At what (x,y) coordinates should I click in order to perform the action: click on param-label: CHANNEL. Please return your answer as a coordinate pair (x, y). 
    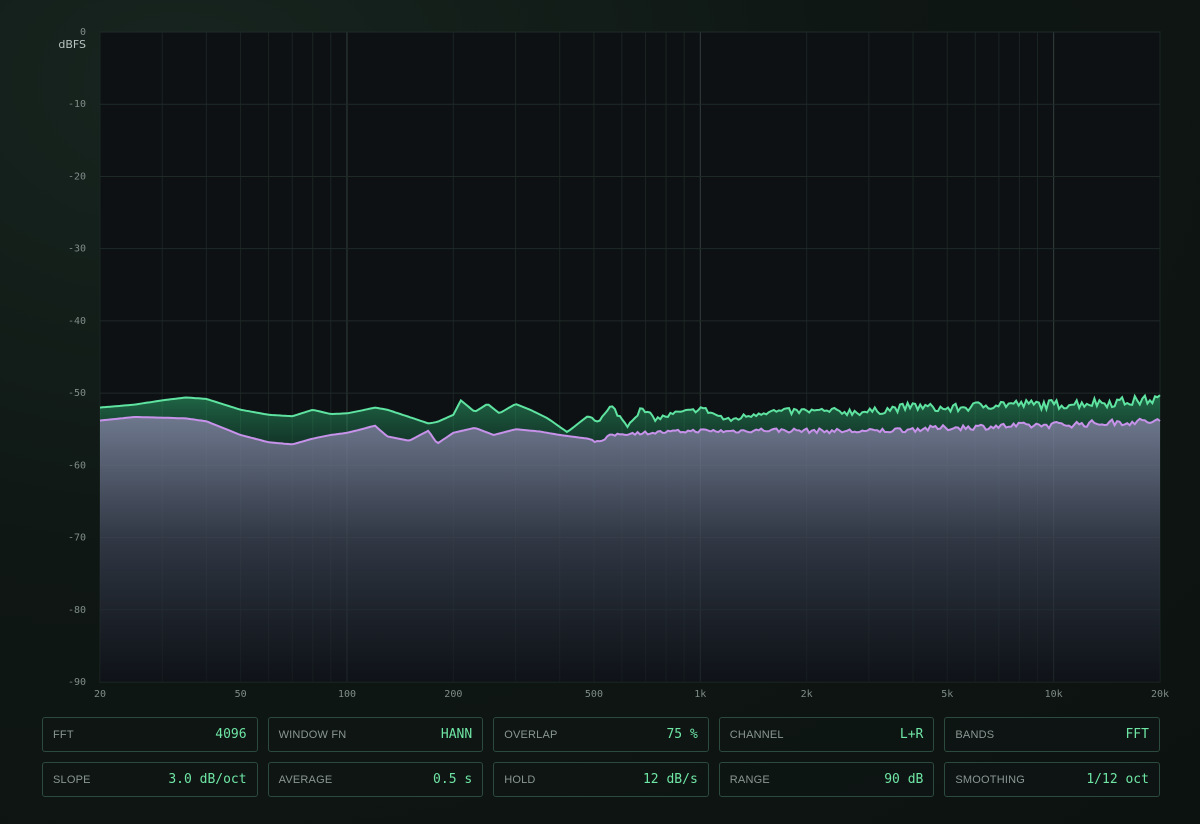
    Looking at the image, I should click on (756, 734).